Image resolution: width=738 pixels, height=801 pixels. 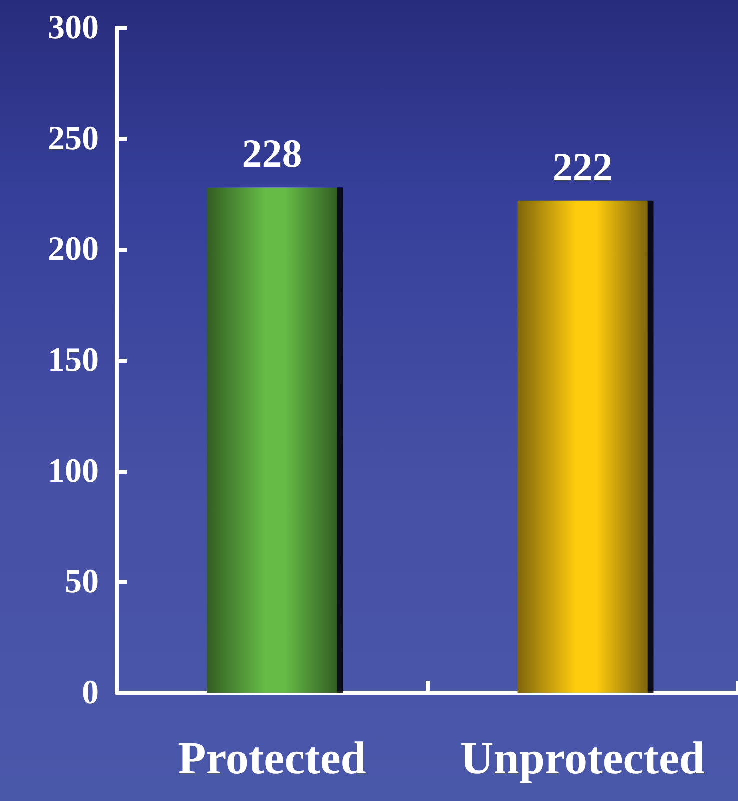 I want to click on x-tick-label: Protected, so click(x=272, y=758).